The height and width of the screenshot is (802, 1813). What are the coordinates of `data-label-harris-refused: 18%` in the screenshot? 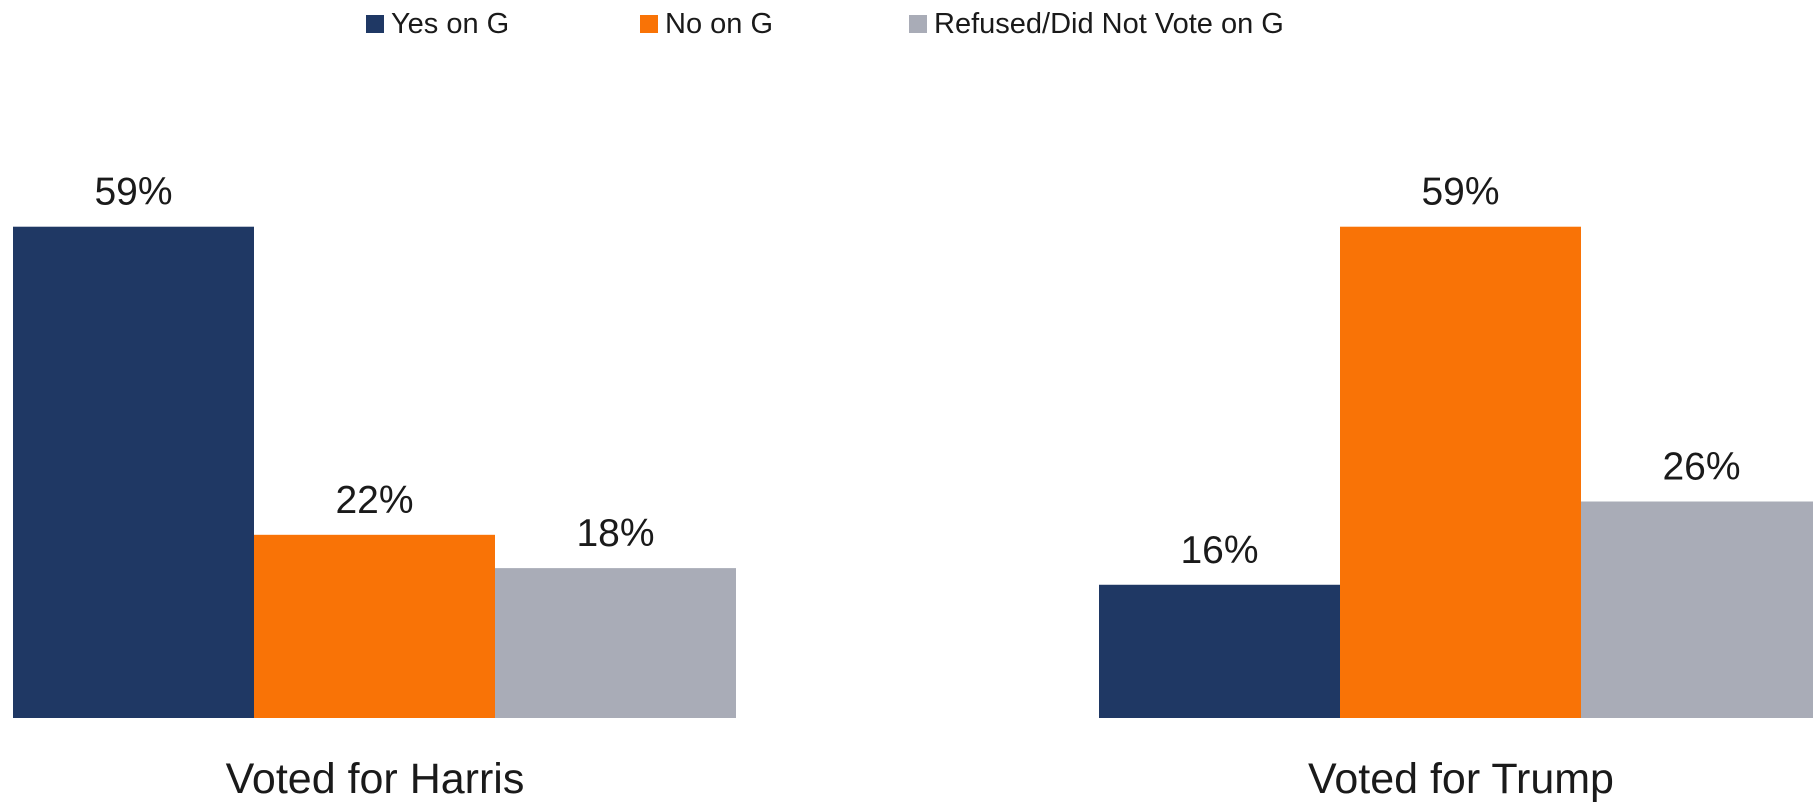 It's located at (615, 533).